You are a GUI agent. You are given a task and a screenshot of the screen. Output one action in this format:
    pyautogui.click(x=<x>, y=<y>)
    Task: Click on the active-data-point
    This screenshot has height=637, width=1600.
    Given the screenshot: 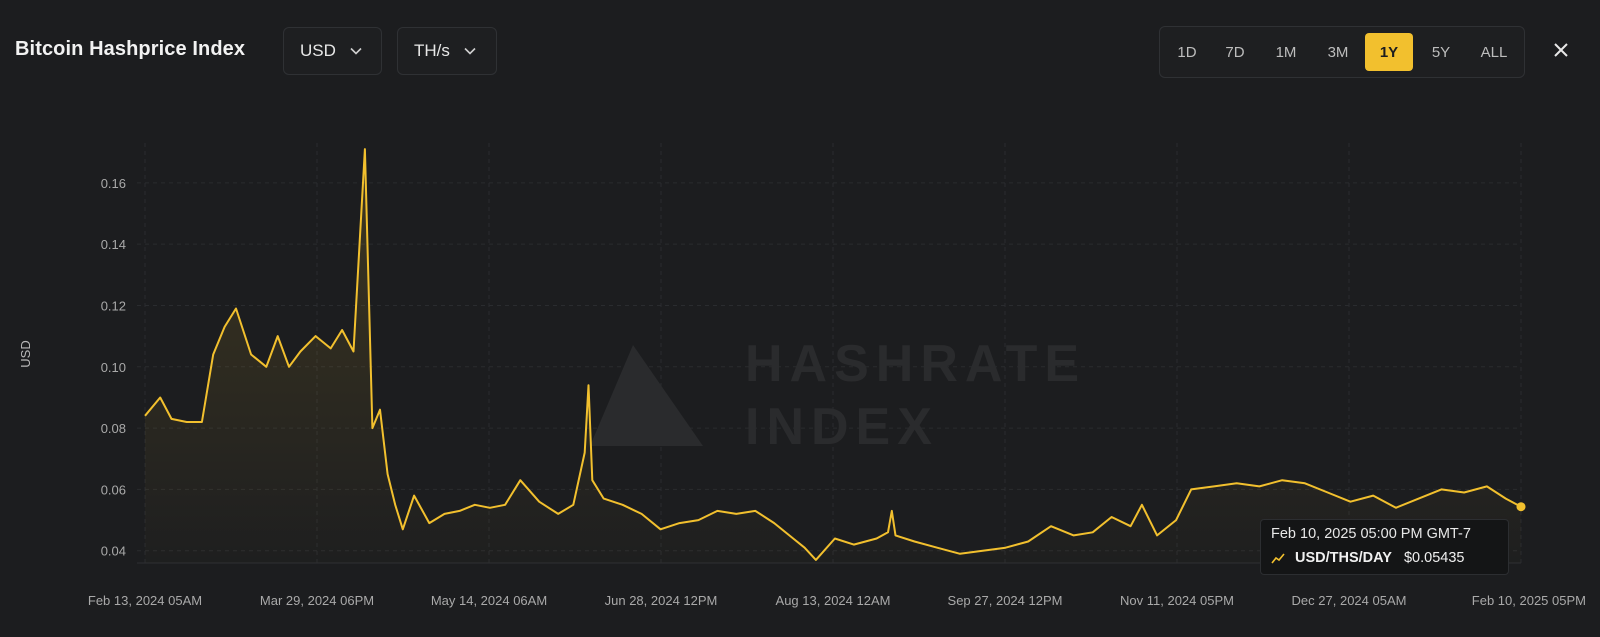 What is the action you would take?
    pyautogui.click(x=1521, y=507)
    